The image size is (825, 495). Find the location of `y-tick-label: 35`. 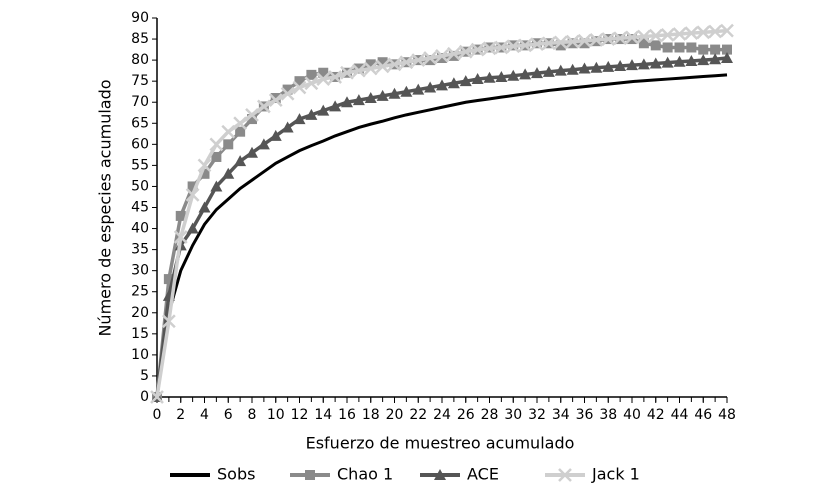

y-tick-label: 35 is located at coordinates (140, 250).